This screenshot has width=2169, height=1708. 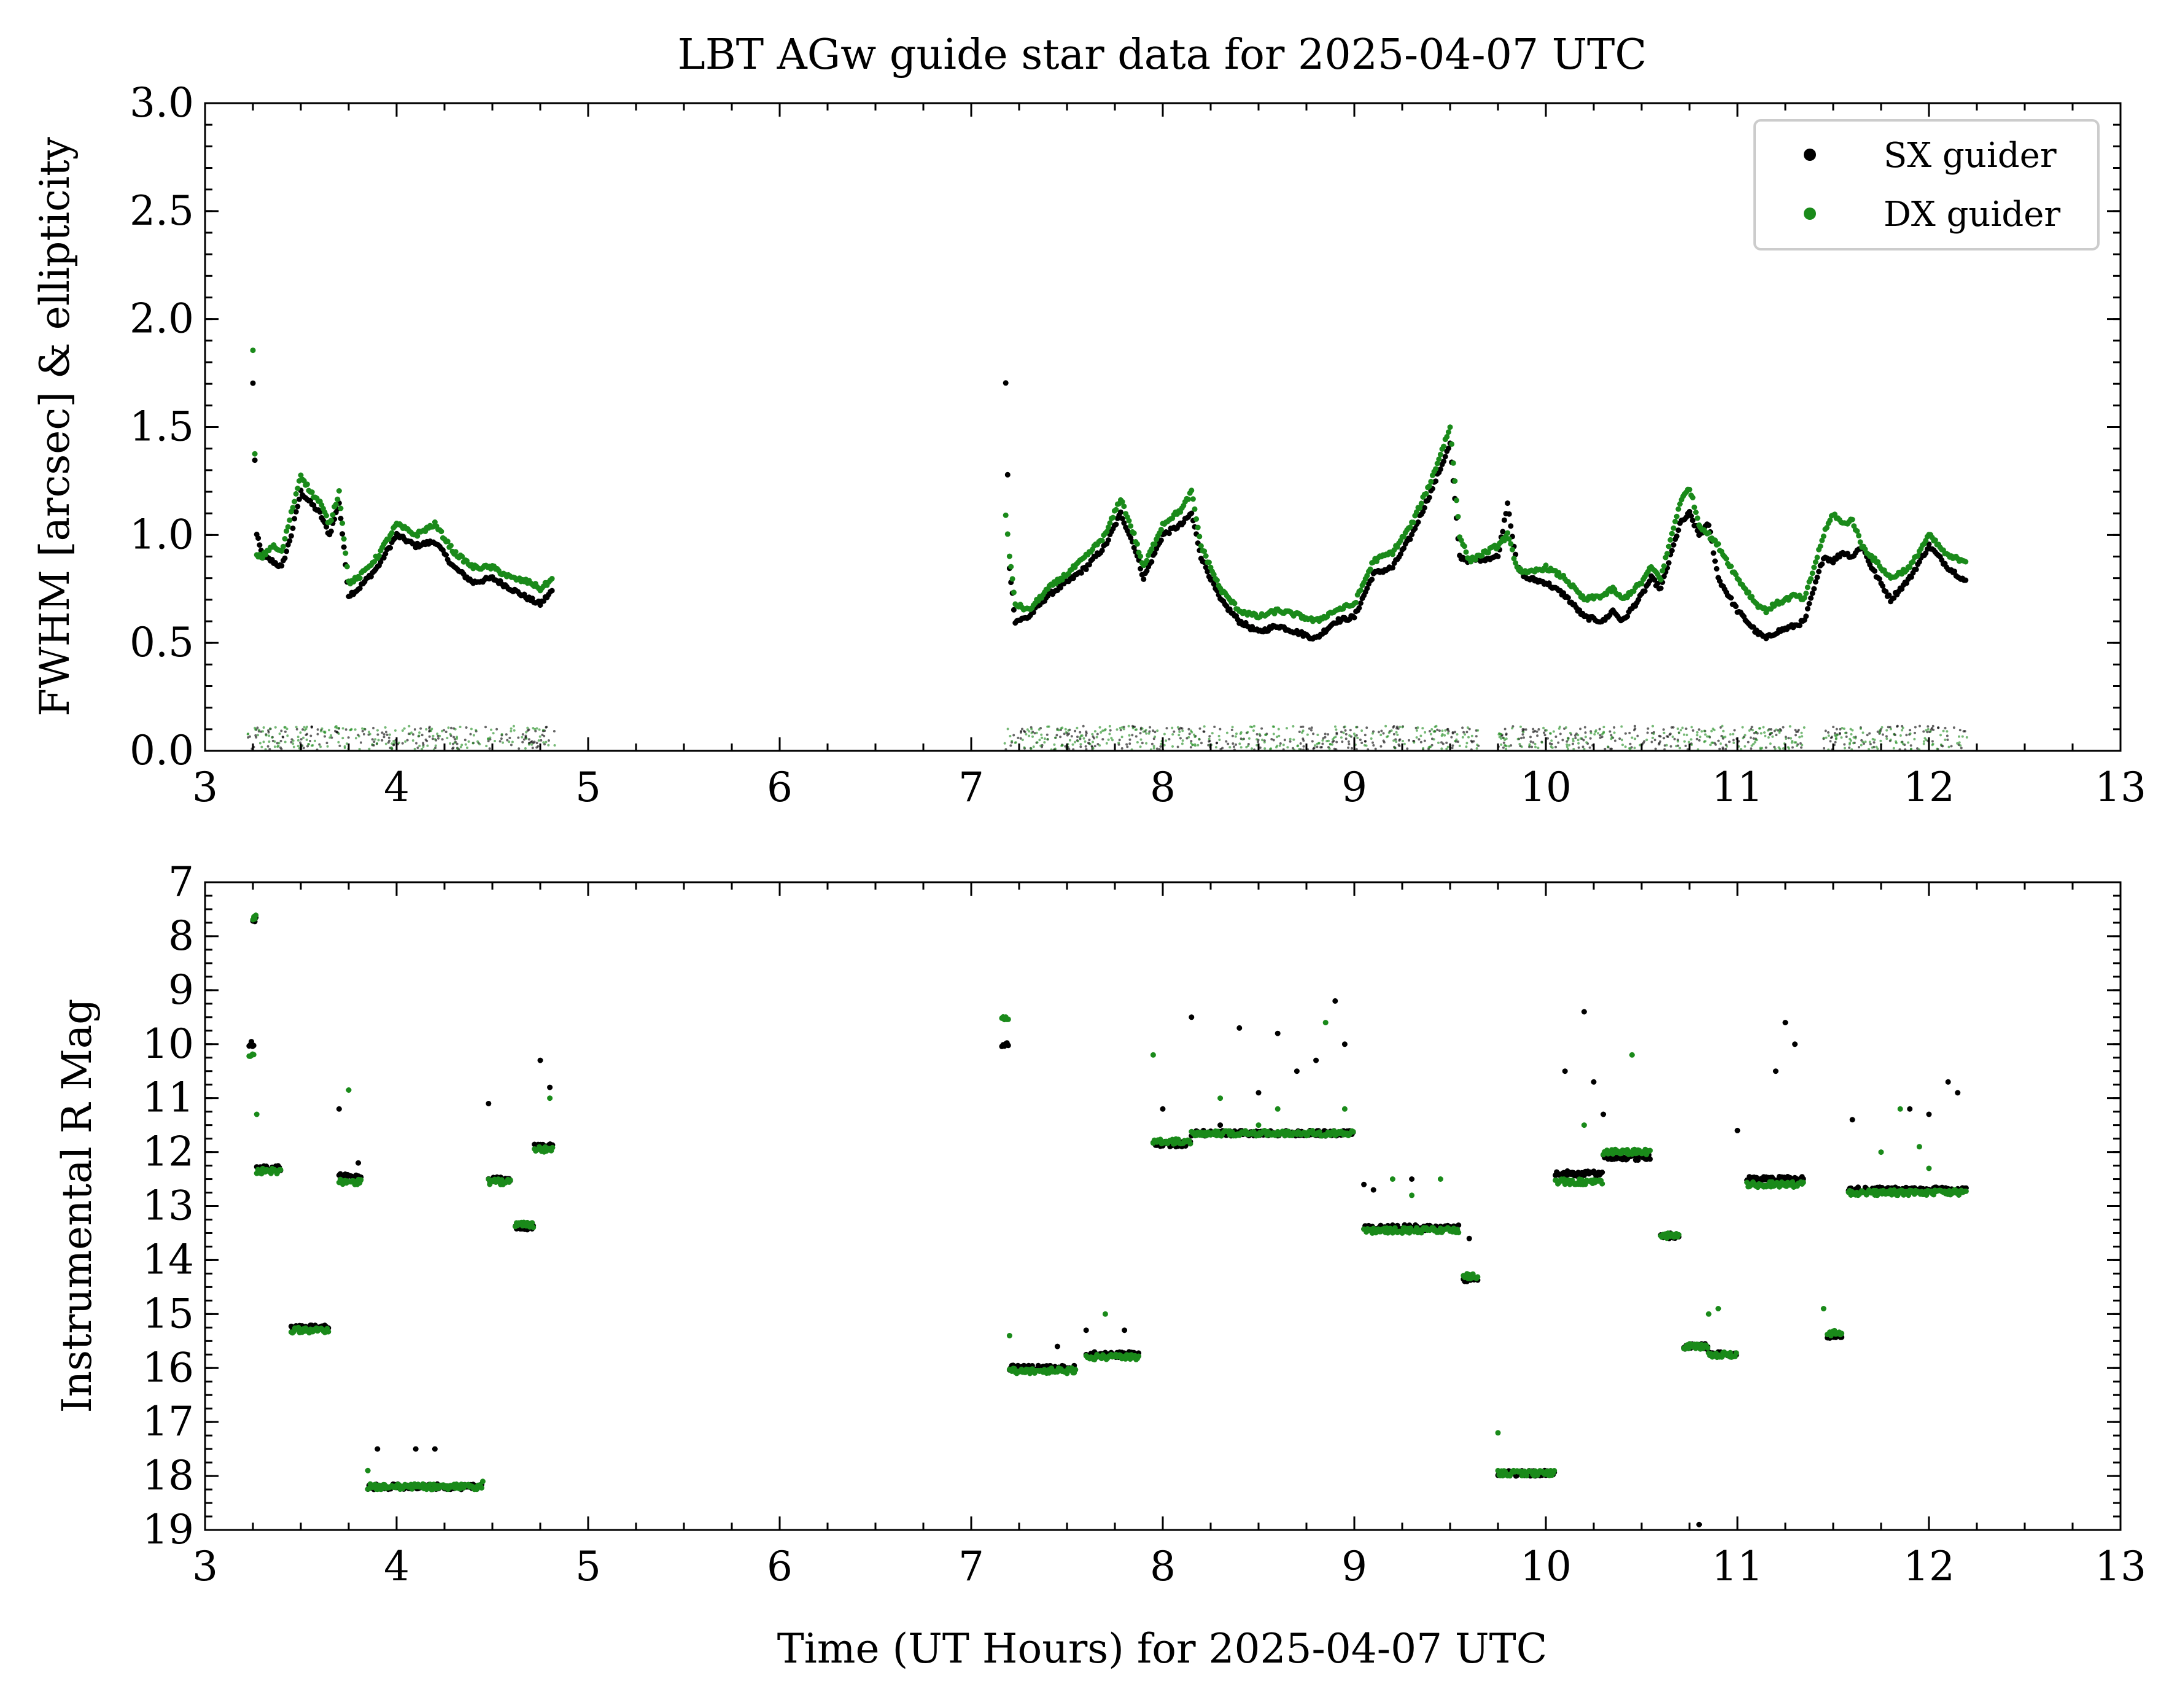 I want to click on legend-dx-label: DX guider, so click(x=1972, y=215).